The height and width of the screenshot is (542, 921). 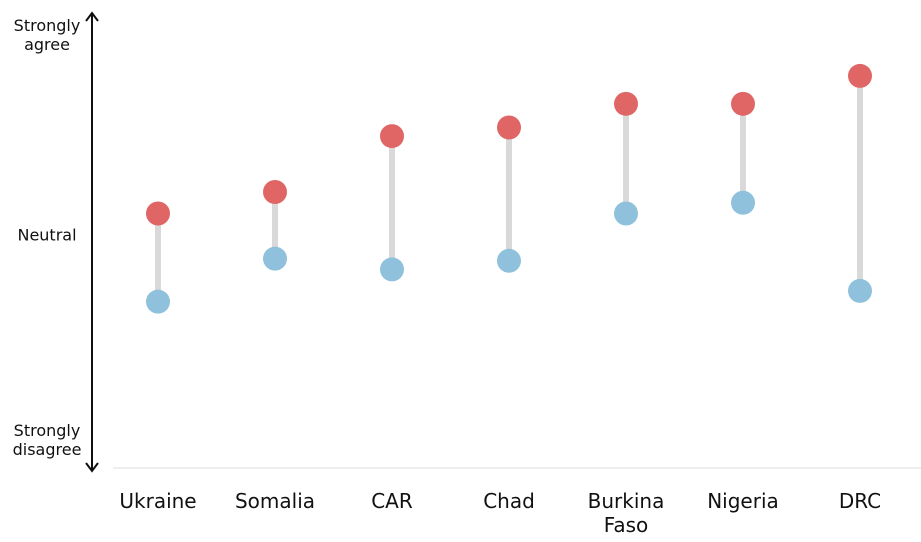 What do you see at coordinates (47, 439) in the screenshot?
I see `y-tick-label: Strongly disagree` at bounding box center [47, 439].